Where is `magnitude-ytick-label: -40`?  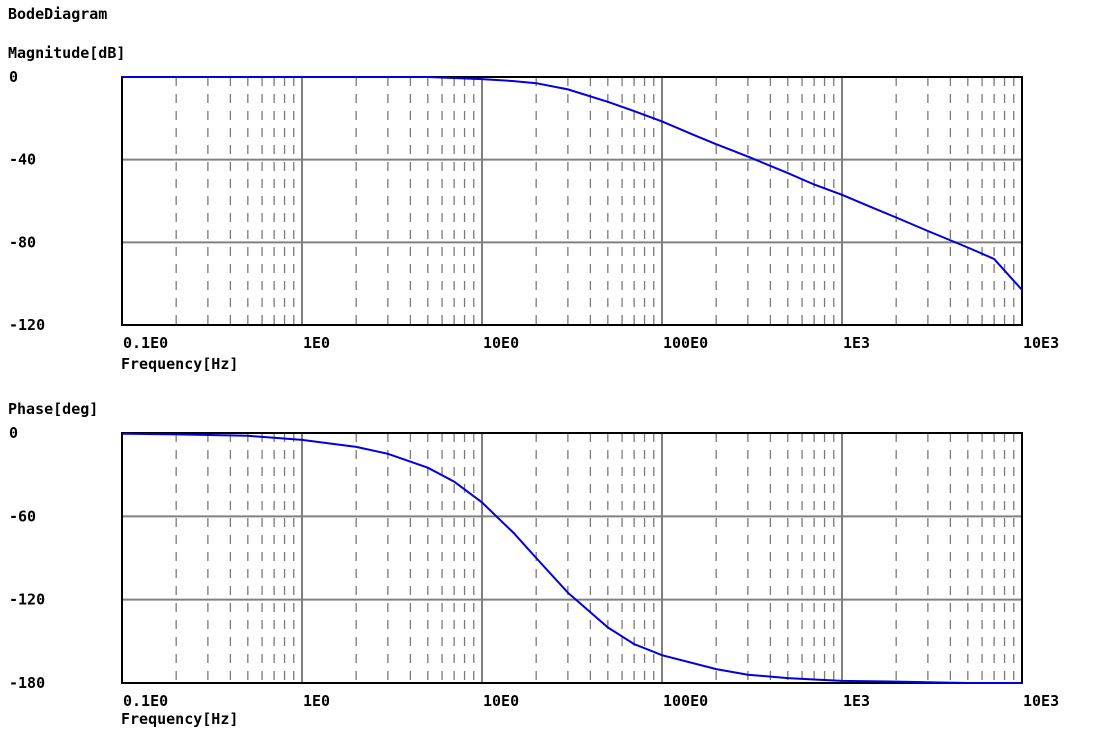 magnitude-ytick-label: -40 is located at coordinates (22, 160).